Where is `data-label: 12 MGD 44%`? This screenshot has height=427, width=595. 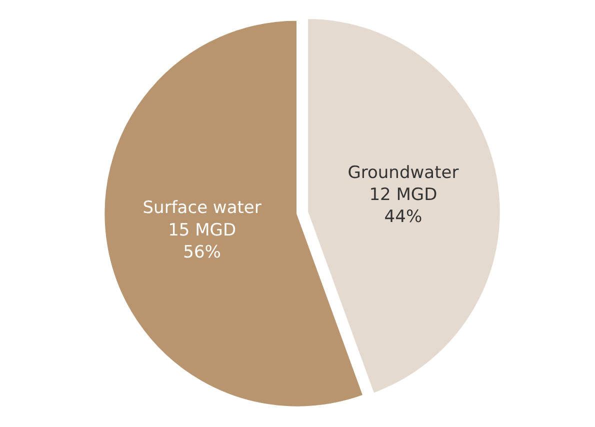
data-label: 12 MGD 44% is located at coordinates (403, 205).